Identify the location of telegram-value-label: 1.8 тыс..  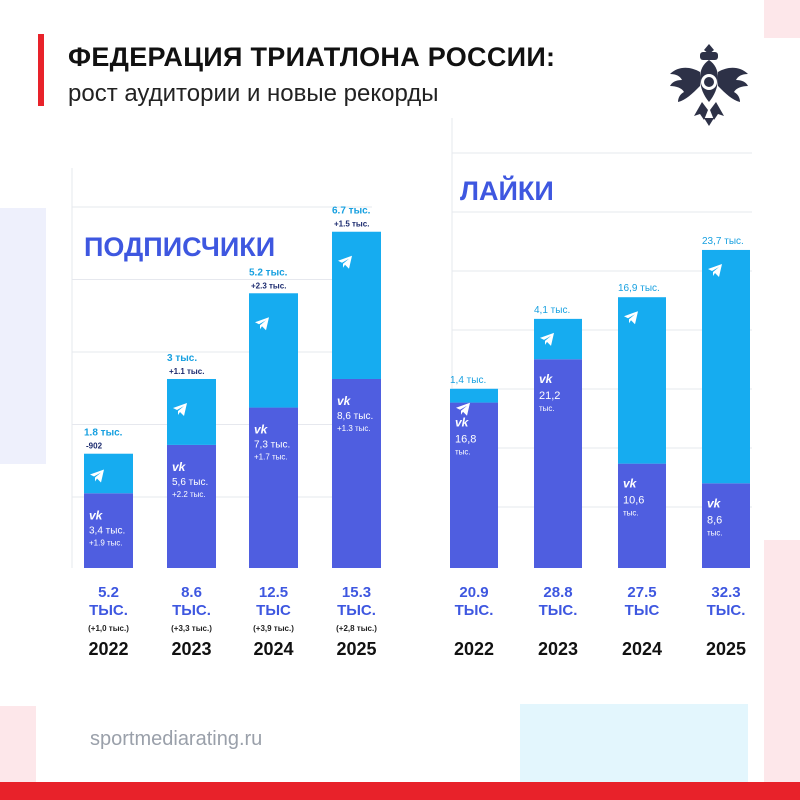
(103, 433).